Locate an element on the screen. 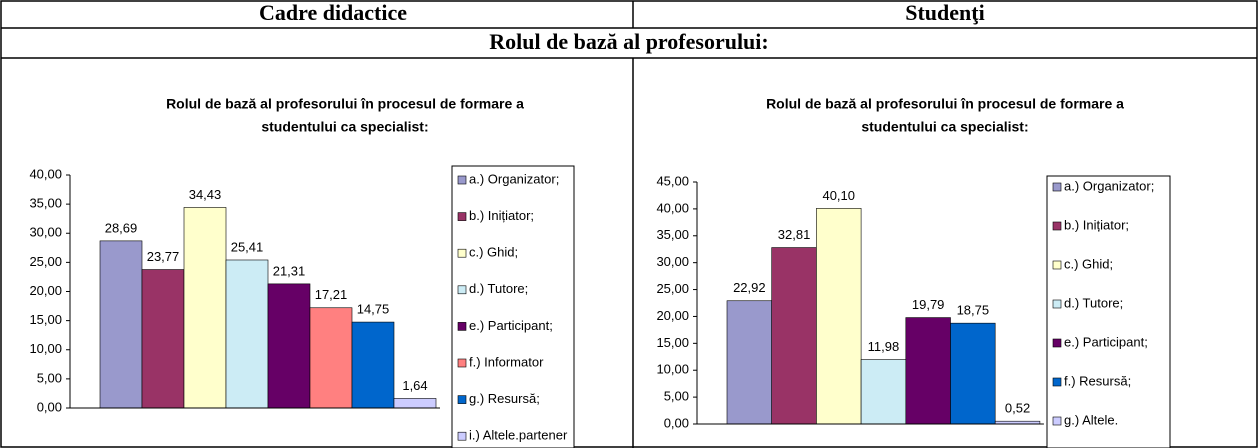  legend-label: f.) Resursă; is located at coordinates (1097, 380).